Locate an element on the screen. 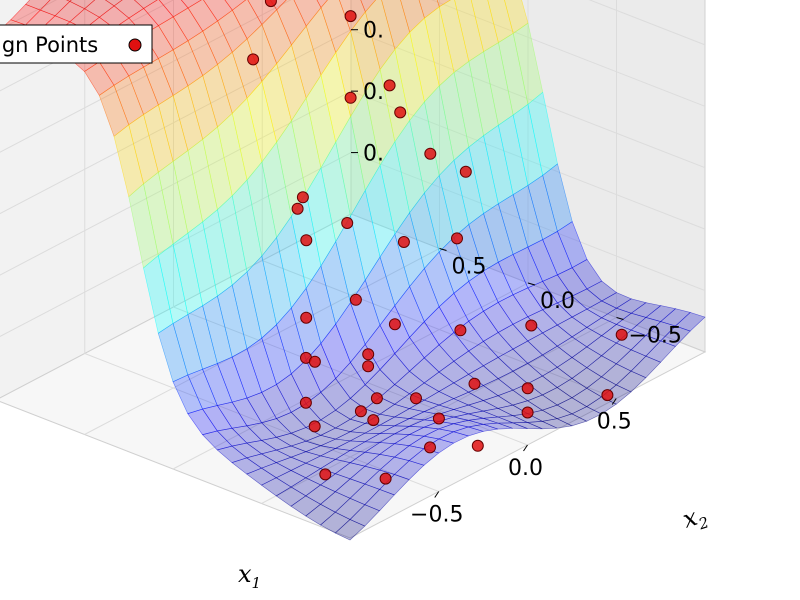 The image size is (800, 600). x-tick-label: 0.5 is located at coordinates (614, 422).